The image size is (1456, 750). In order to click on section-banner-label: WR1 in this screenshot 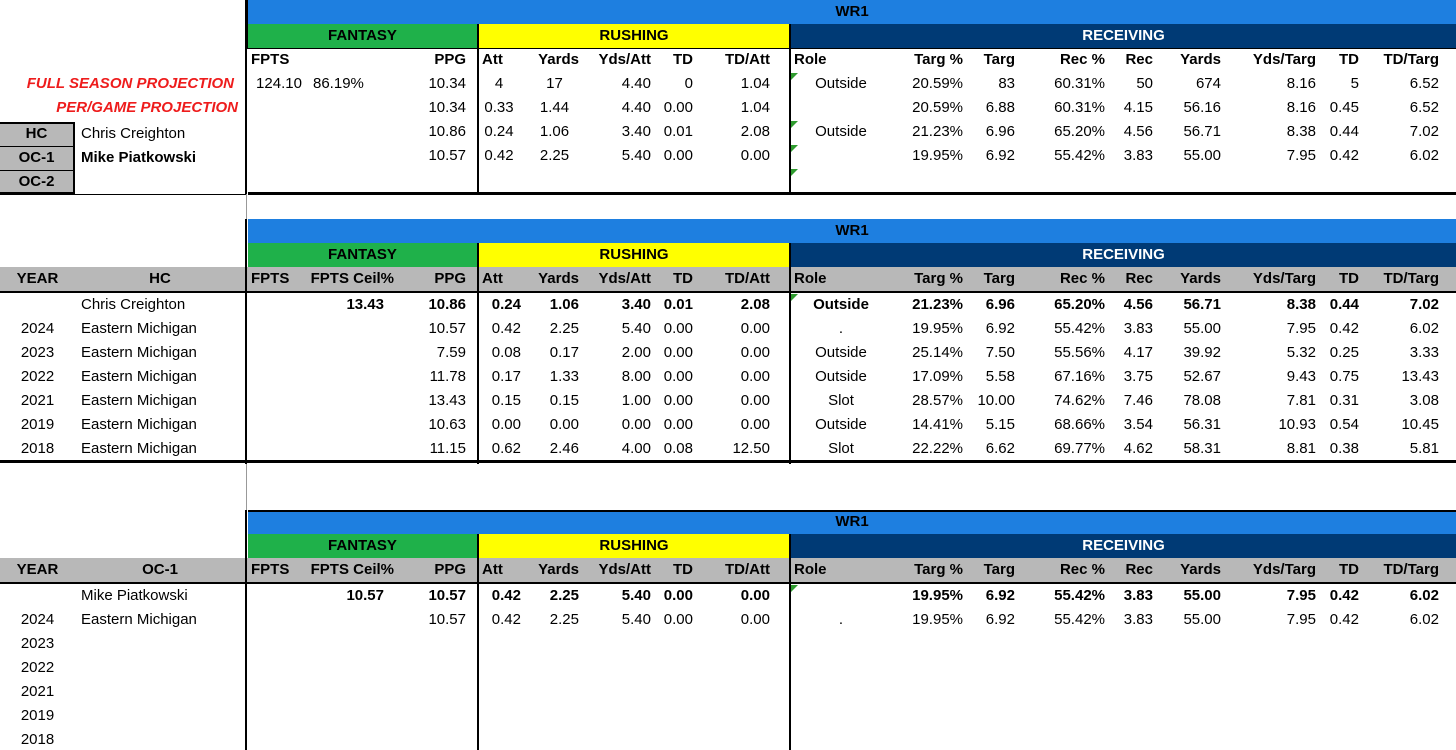, I will do `click(852, 230)`.